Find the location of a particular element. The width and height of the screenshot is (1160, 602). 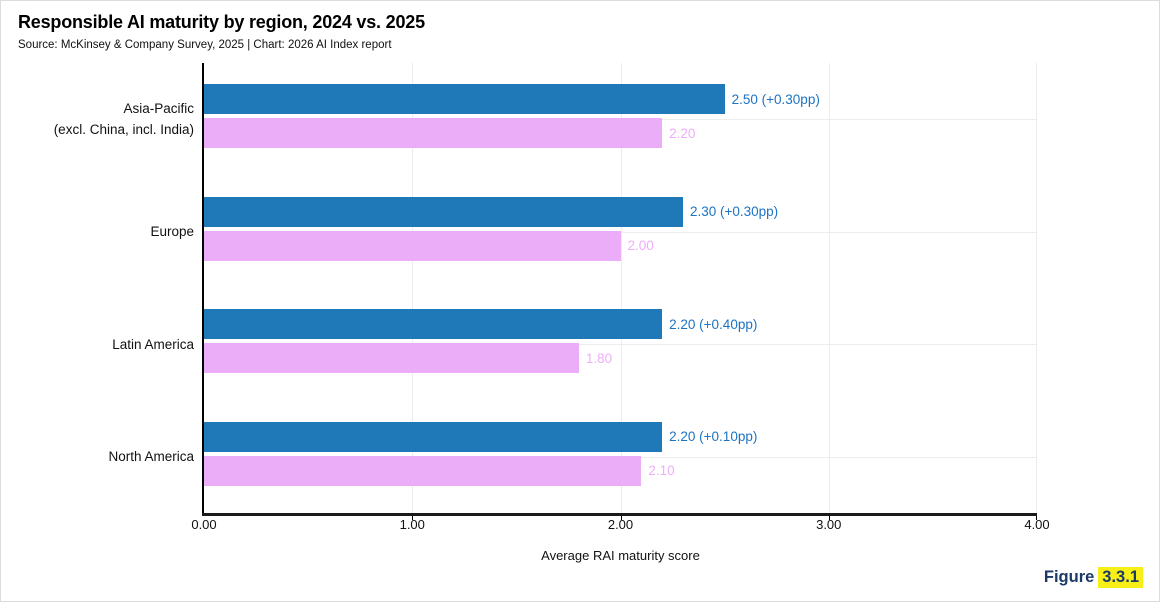

chart-row: Latin America 2.20 (+0.40pp) 1.80 is located at coordinates (574, 344).